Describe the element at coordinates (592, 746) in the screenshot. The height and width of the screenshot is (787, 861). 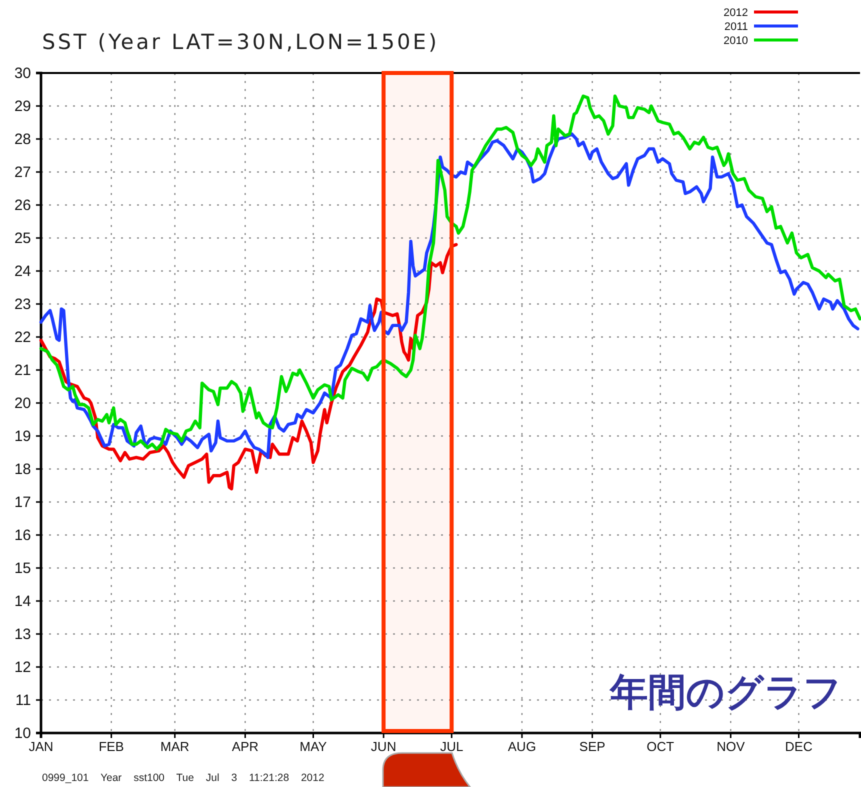
I see `x-tick-label: SEP` at that location.